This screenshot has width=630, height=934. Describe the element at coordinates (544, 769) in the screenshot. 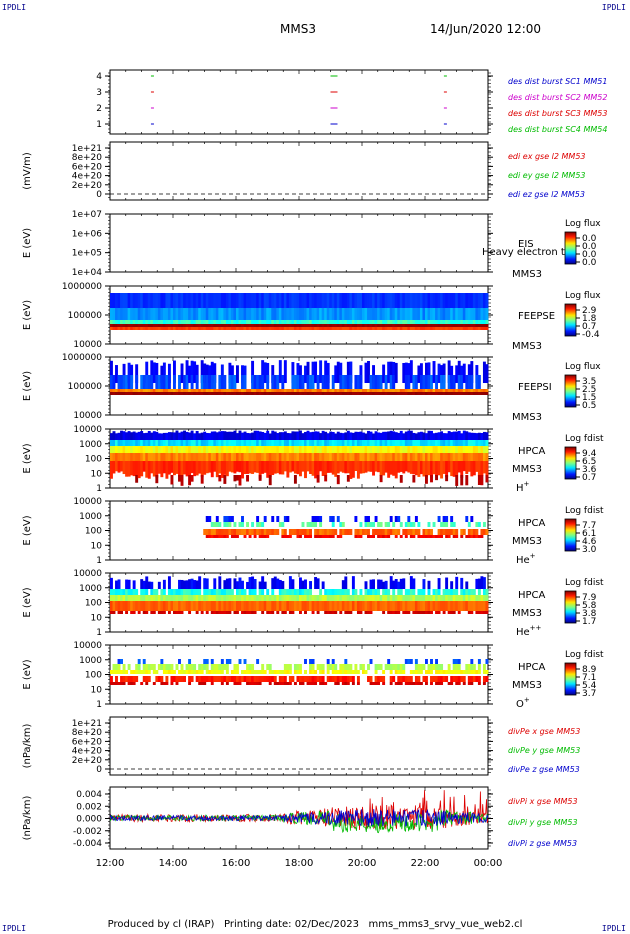

I see `legend-entry: divPe z gse MM53` at that location.